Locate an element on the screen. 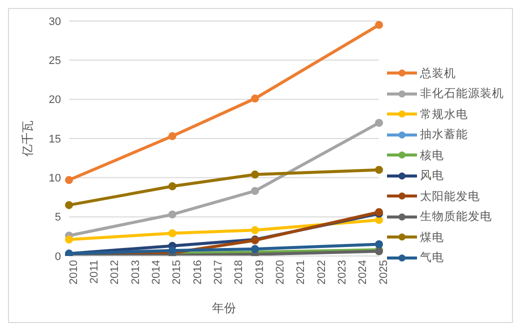 The width and height of the screenshot is (521, 331). x-tick-label: 2012 is located at coordinates (115, 272).